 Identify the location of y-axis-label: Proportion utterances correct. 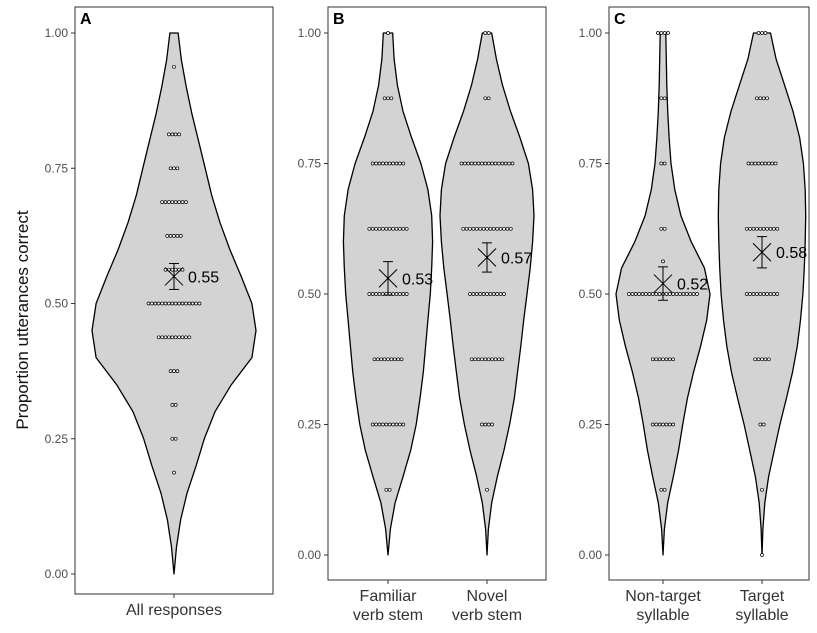
(22, 319).